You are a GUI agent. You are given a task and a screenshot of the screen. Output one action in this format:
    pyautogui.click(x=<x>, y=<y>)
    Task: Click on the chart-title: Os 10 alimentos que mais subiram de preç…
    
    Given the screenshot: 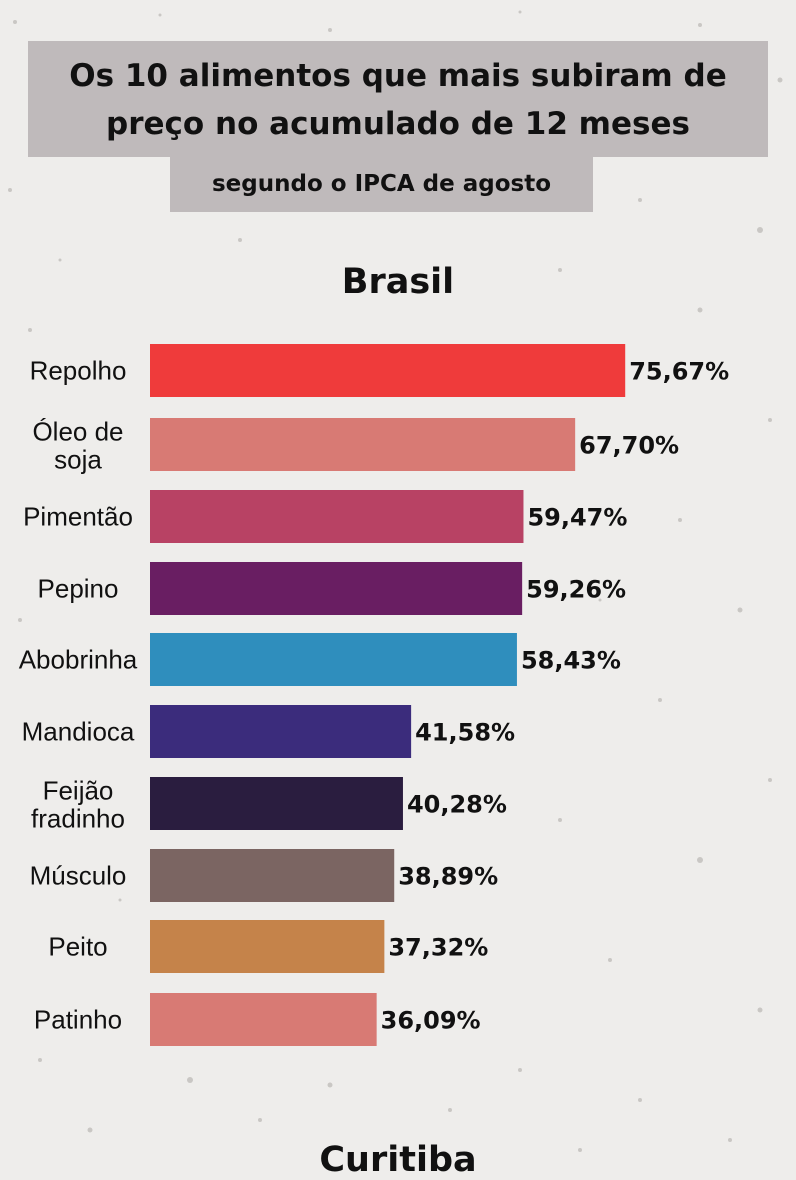 What is the action you would take?
    pyautogui.click(x=398, y=100)
    